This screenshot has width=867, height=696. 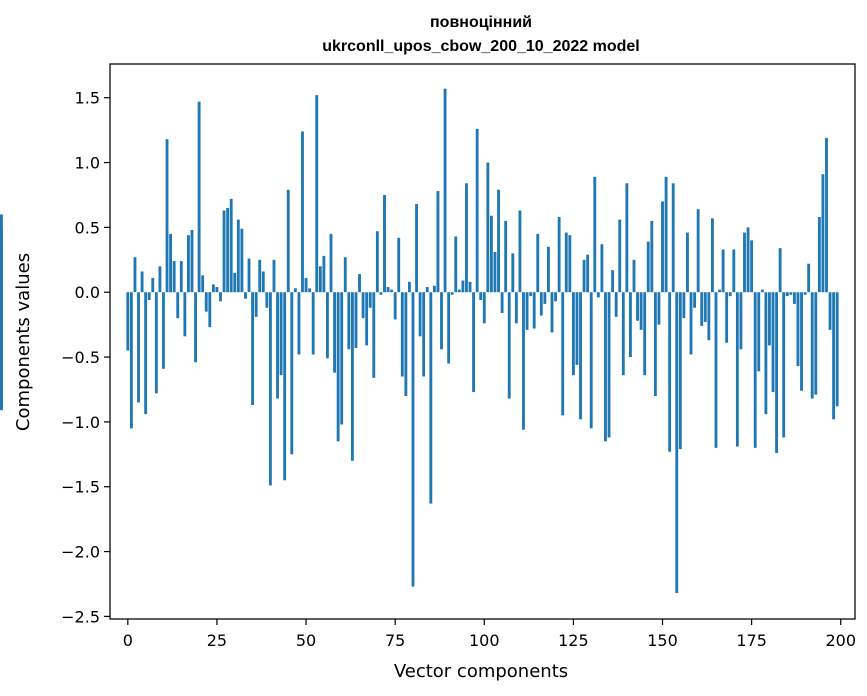 I want to click on y-tick-label: 1.5, so click(x=87, y=98).